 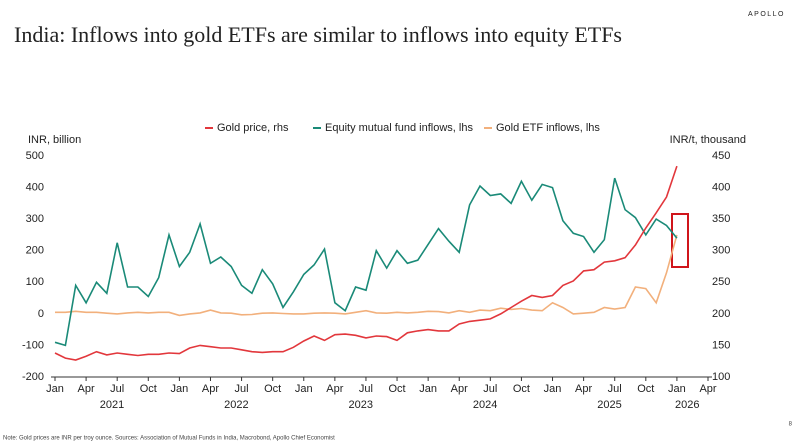 I want to click on year-label: 2023, so click(x=361, y=405).